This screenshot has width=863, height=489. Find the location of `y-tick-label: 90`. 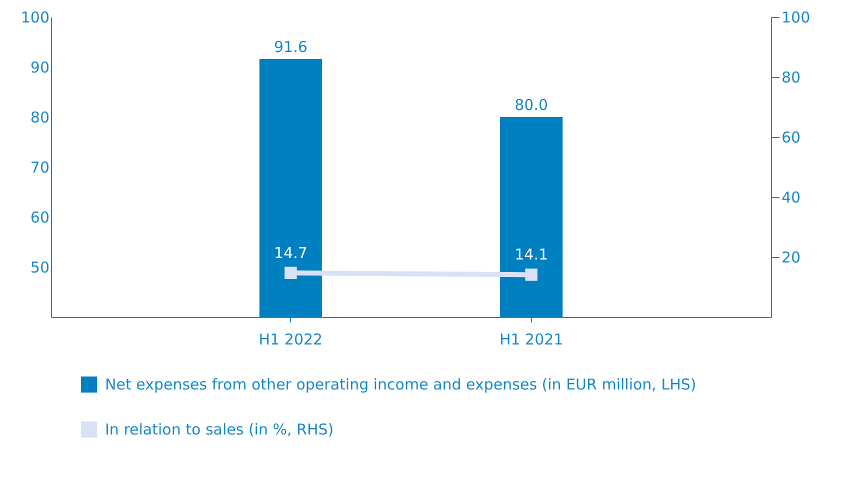

y-tick-label: 90 is located at coordinates (40, 67).